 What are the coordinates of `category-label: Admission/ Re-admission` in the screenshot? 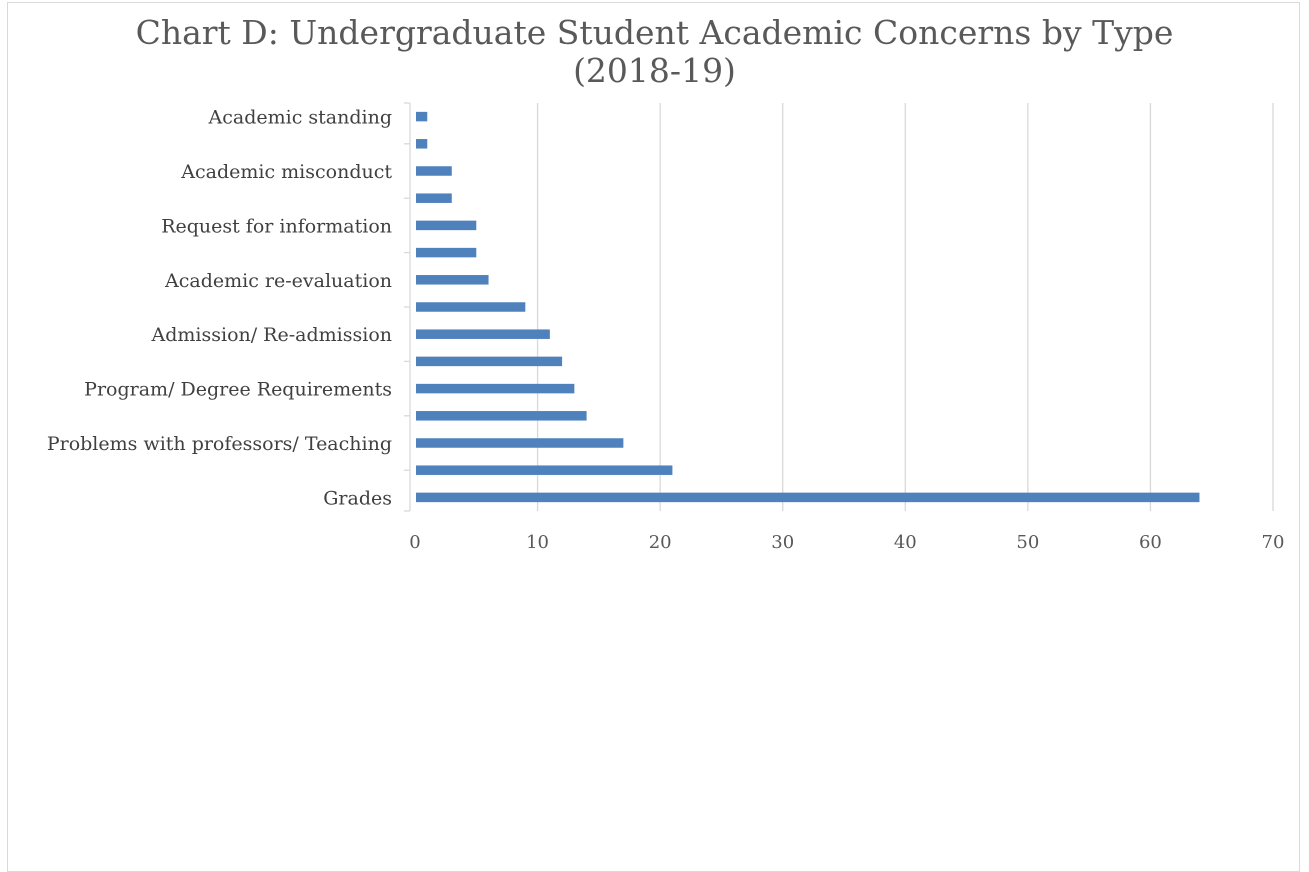 It's located at (271, 335).